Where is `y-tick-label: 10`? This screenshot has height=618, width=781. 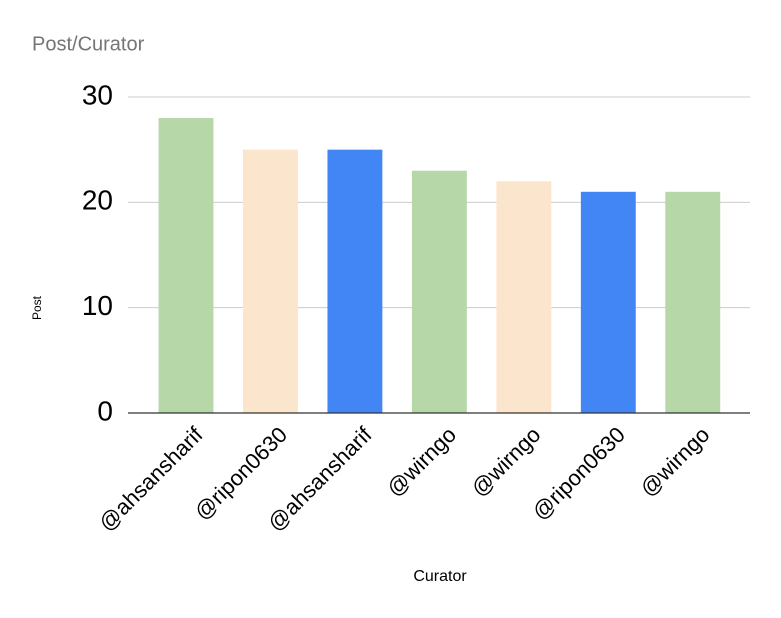
y-tick-label: 10 is located at coordinates (97, 305).